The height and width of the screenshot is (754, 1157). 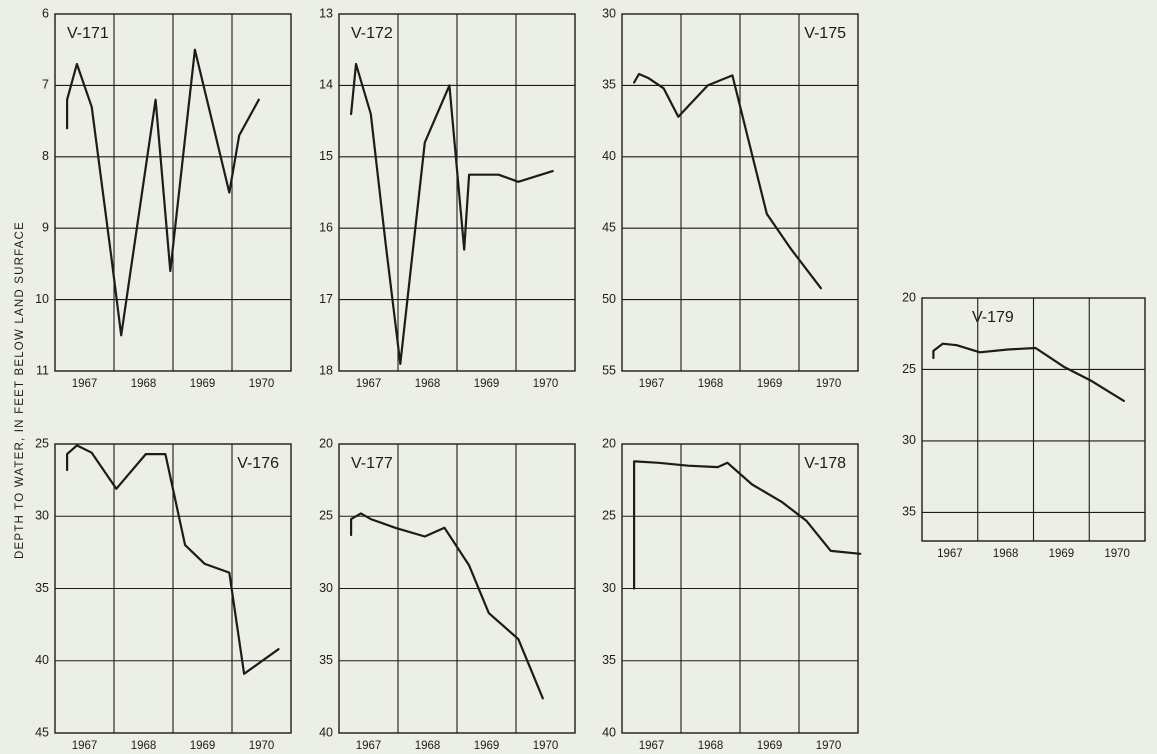 I want to click on y-tick-label: 16, so click(x=326, y=227).